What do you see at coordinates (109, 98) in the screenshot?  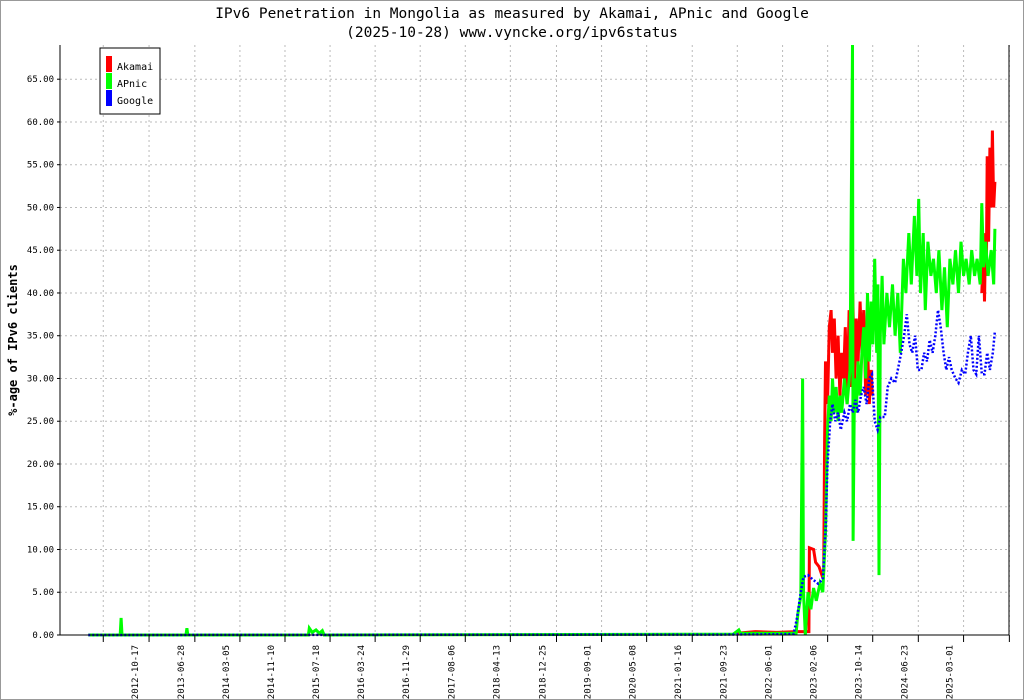 I see `legend-swatch-google` at bounding box center [109, 98].